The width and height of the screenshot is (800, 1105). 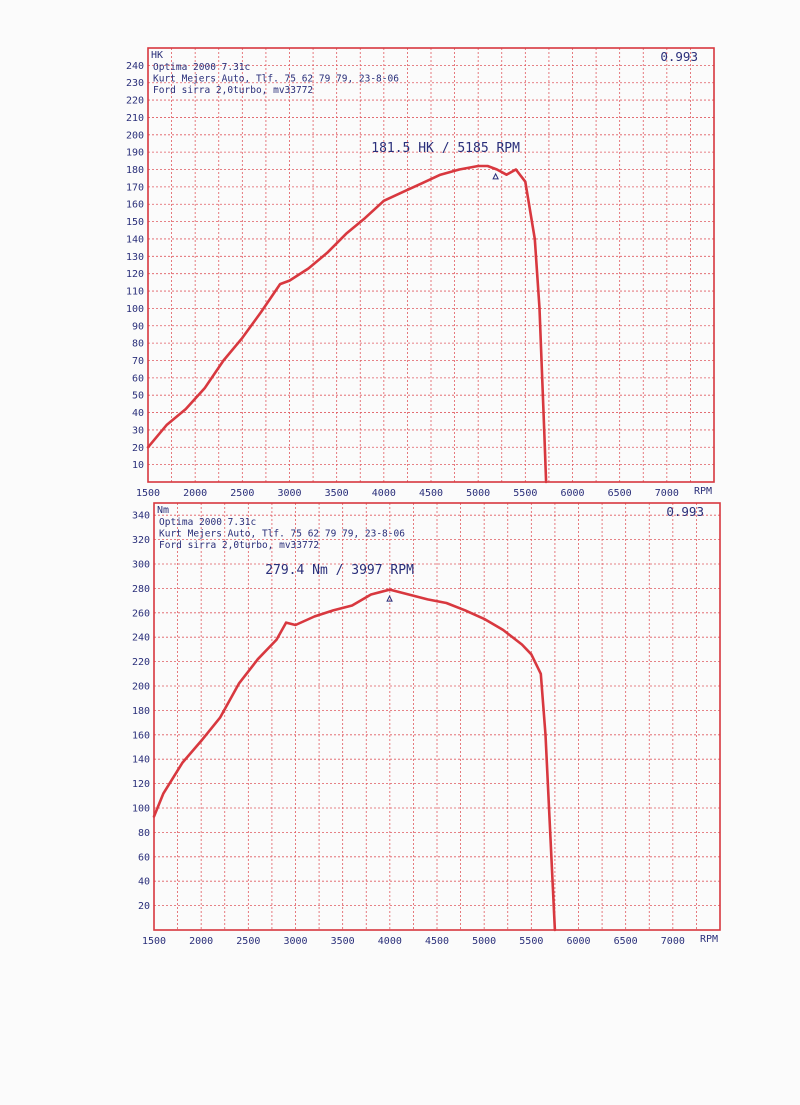 What do you see at coordinates (138, 465) in the screenshot?
I see `y-tick-label: 10` at bounding box center [138, 465].